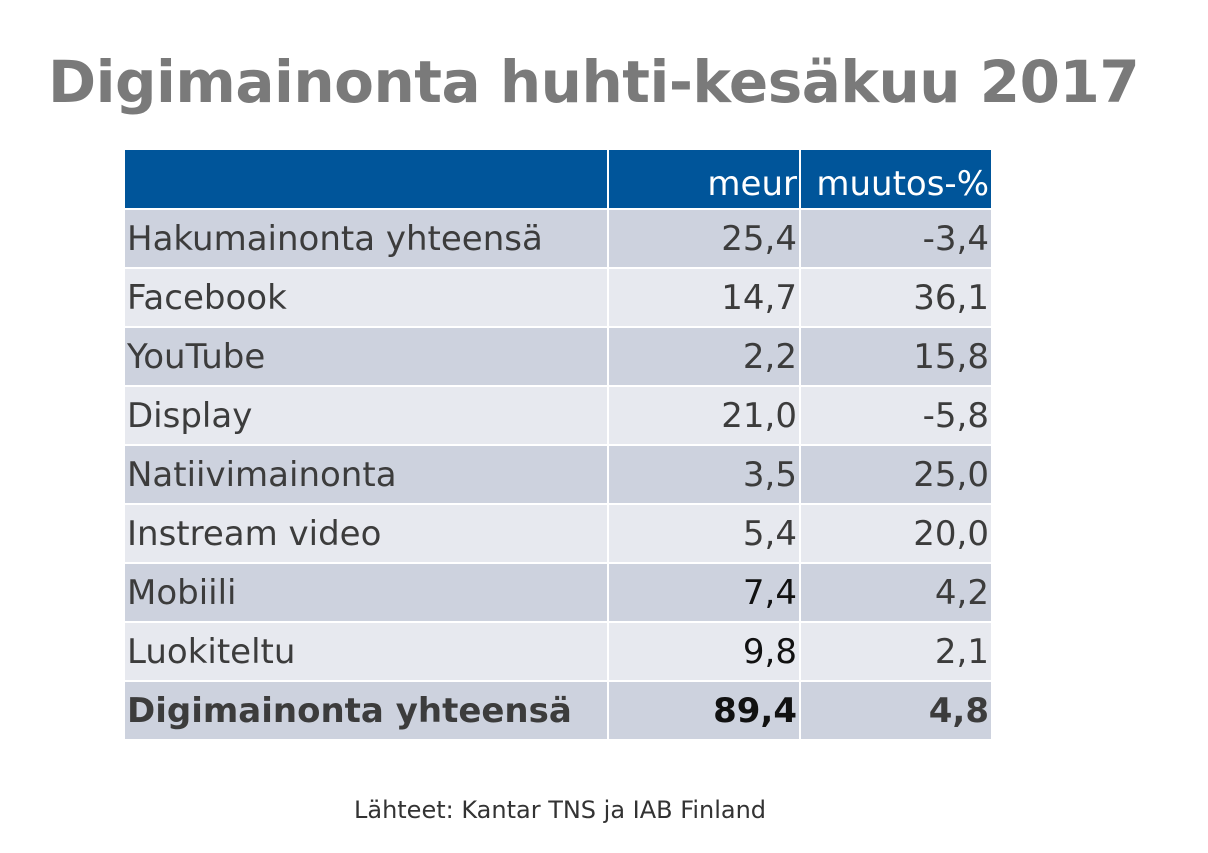  I want to click on row-meur: 9,8, so click(705, 652).